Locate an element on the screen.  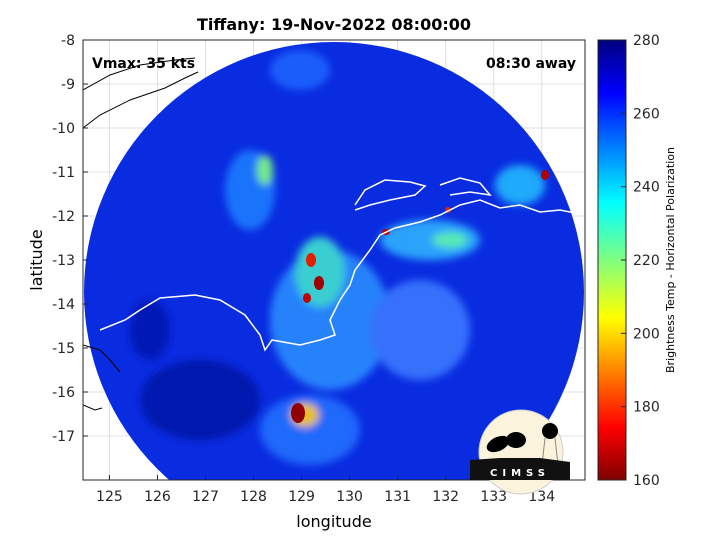
away-label: 08:30 away is located at coordinates (531, 64).